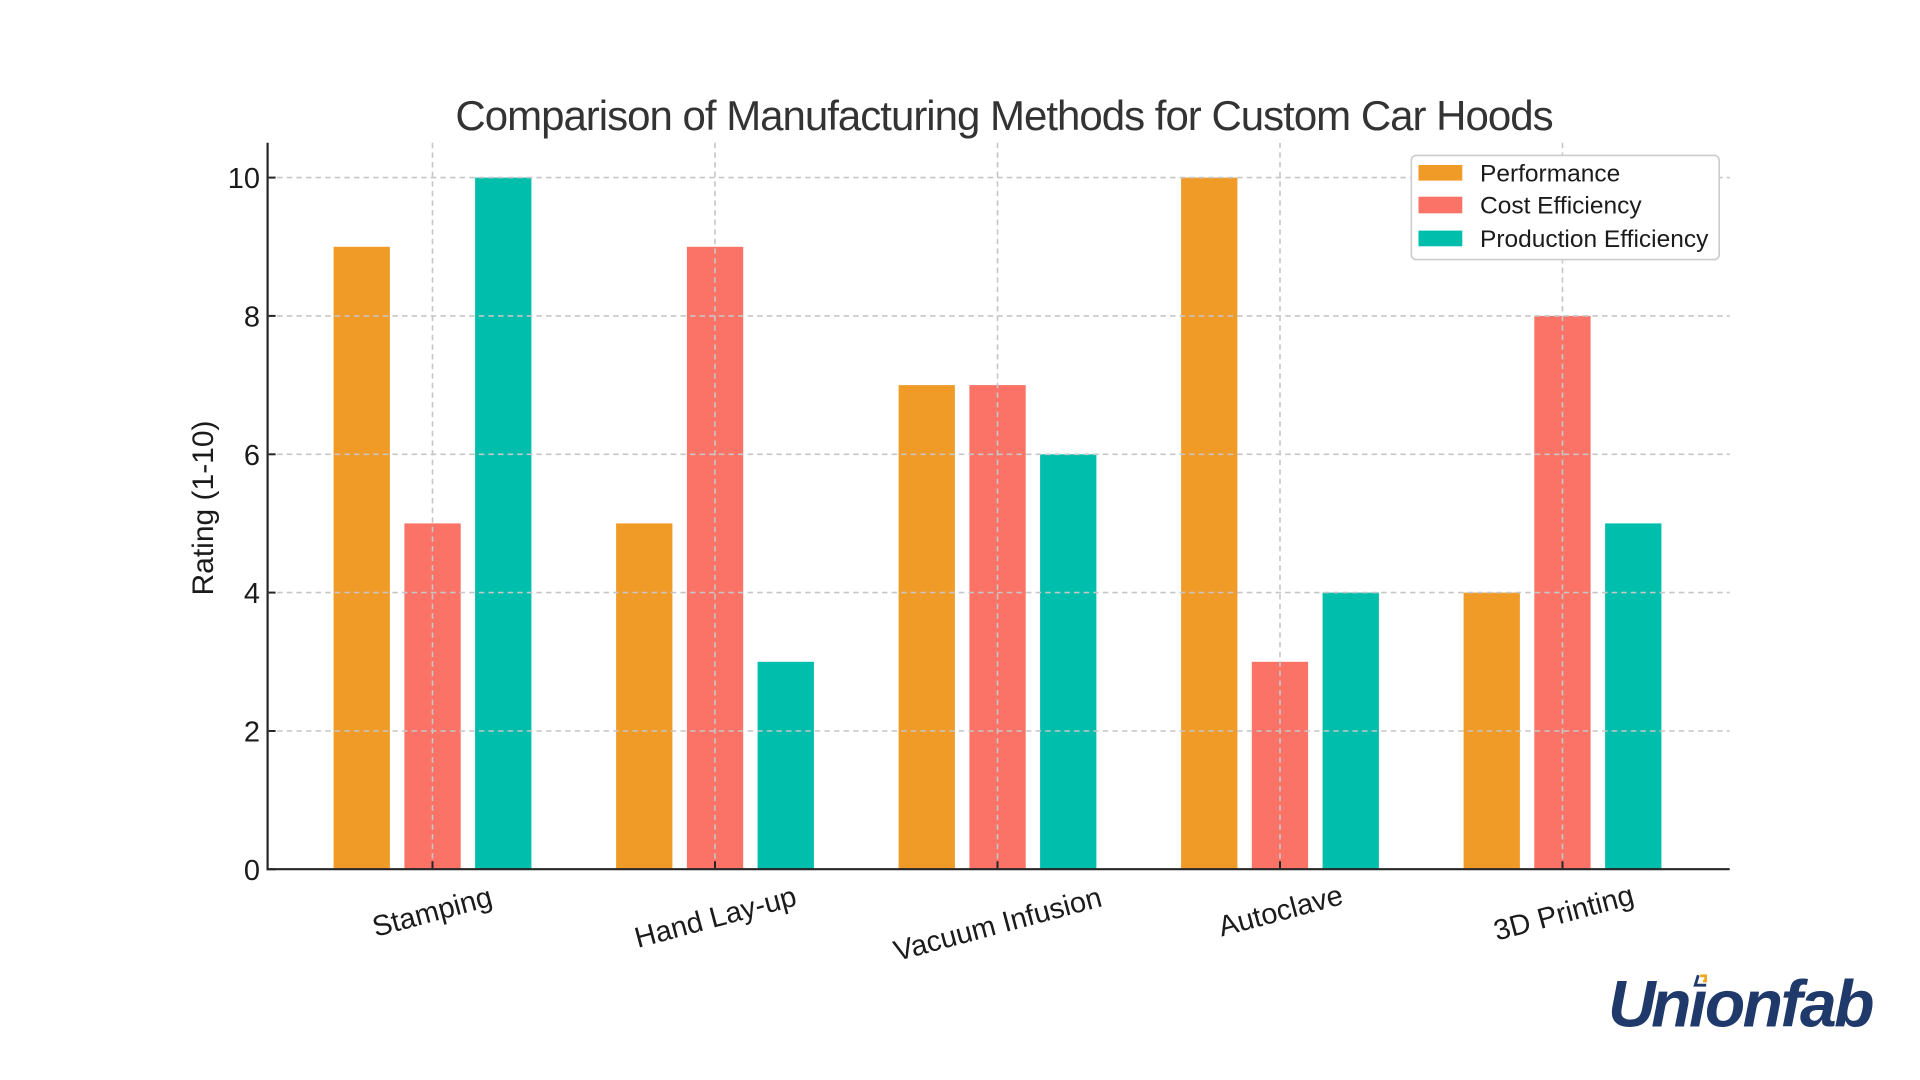  I want to click on svg-text: Production Efficiency, so click(1594, 239).